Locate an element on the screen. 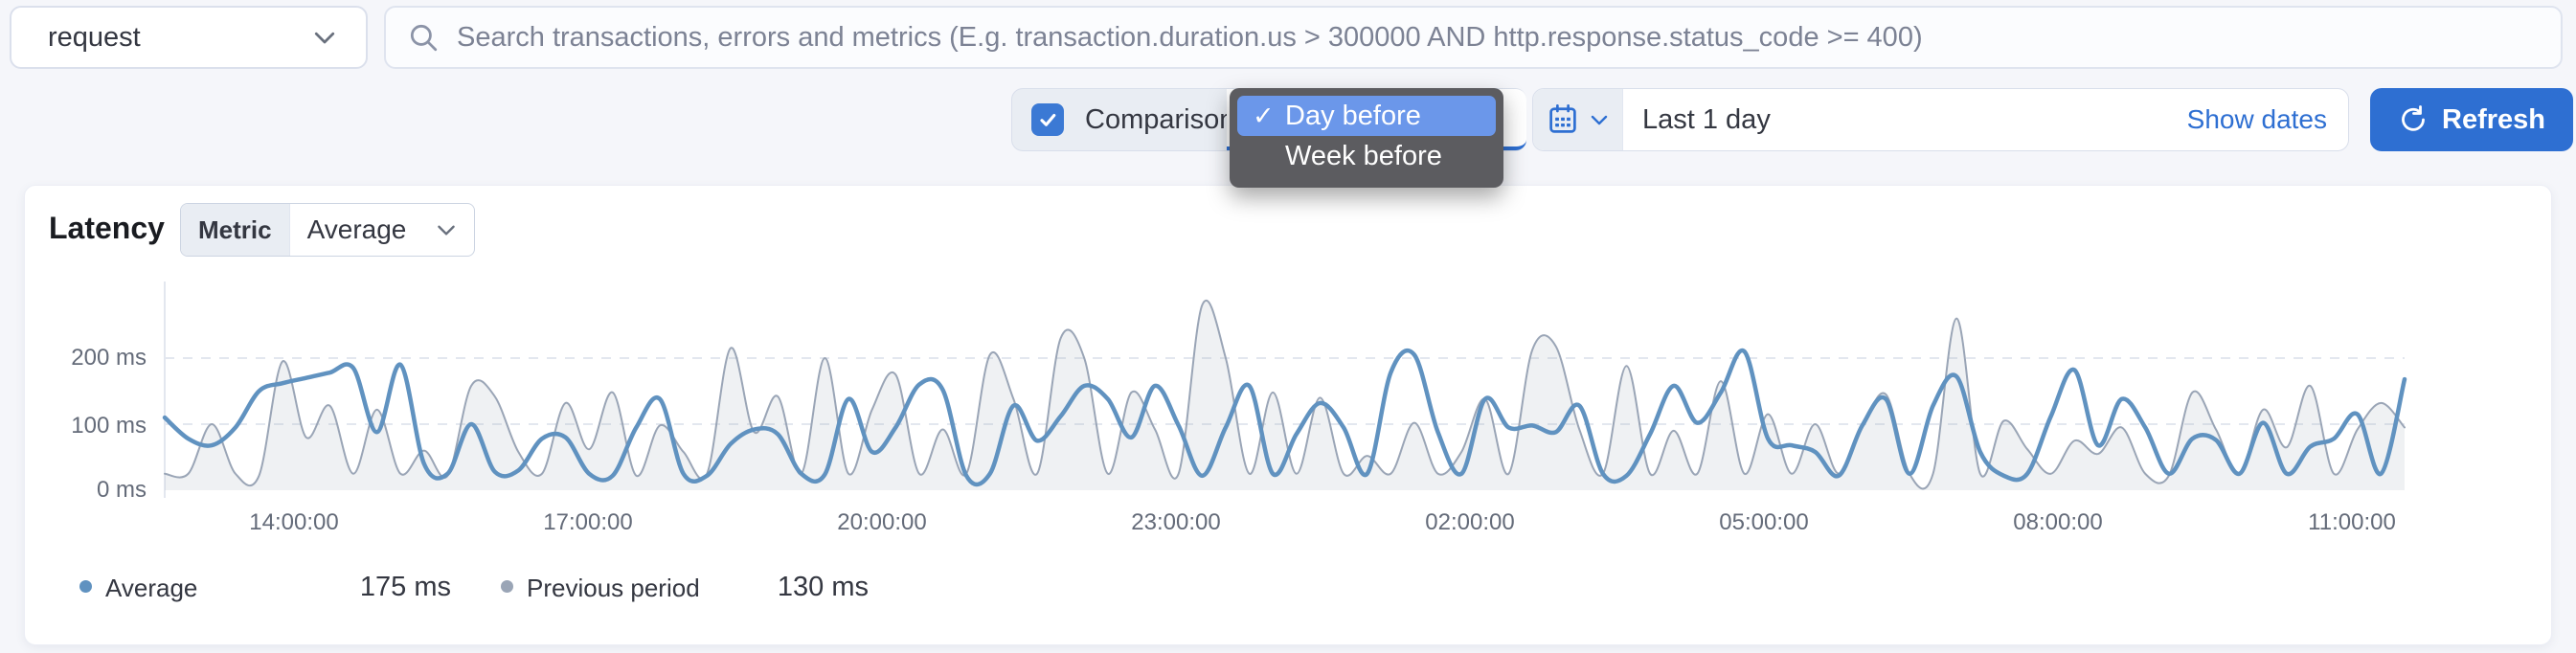 The width and height of the screenshot is (2576, 653). legend-dot-average is located at coordinates (85, 587).